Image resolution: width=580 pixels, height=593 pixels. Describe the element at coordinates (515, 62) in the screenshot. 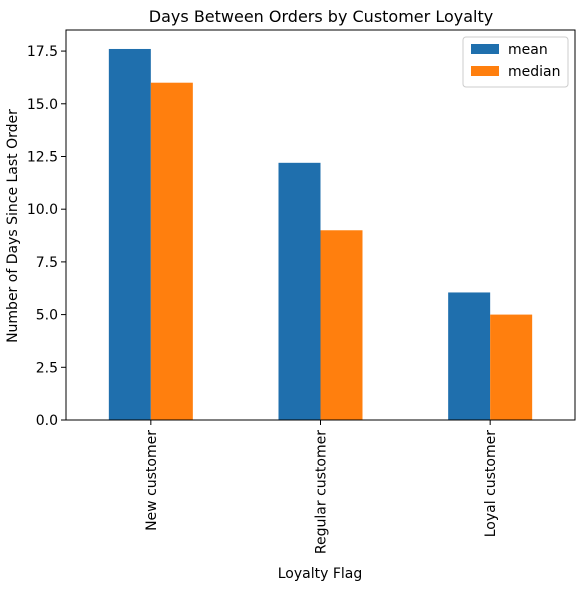

I see `legend: mean median` at that location.